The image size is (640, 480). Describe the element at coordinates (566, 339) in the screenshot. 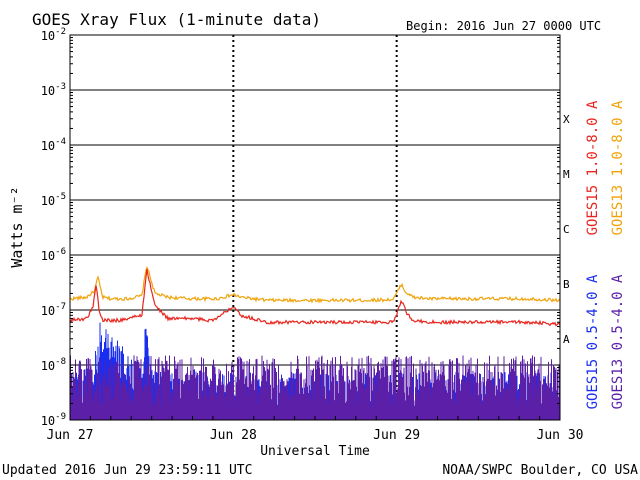

I see `flare-class-A: A` at that location.